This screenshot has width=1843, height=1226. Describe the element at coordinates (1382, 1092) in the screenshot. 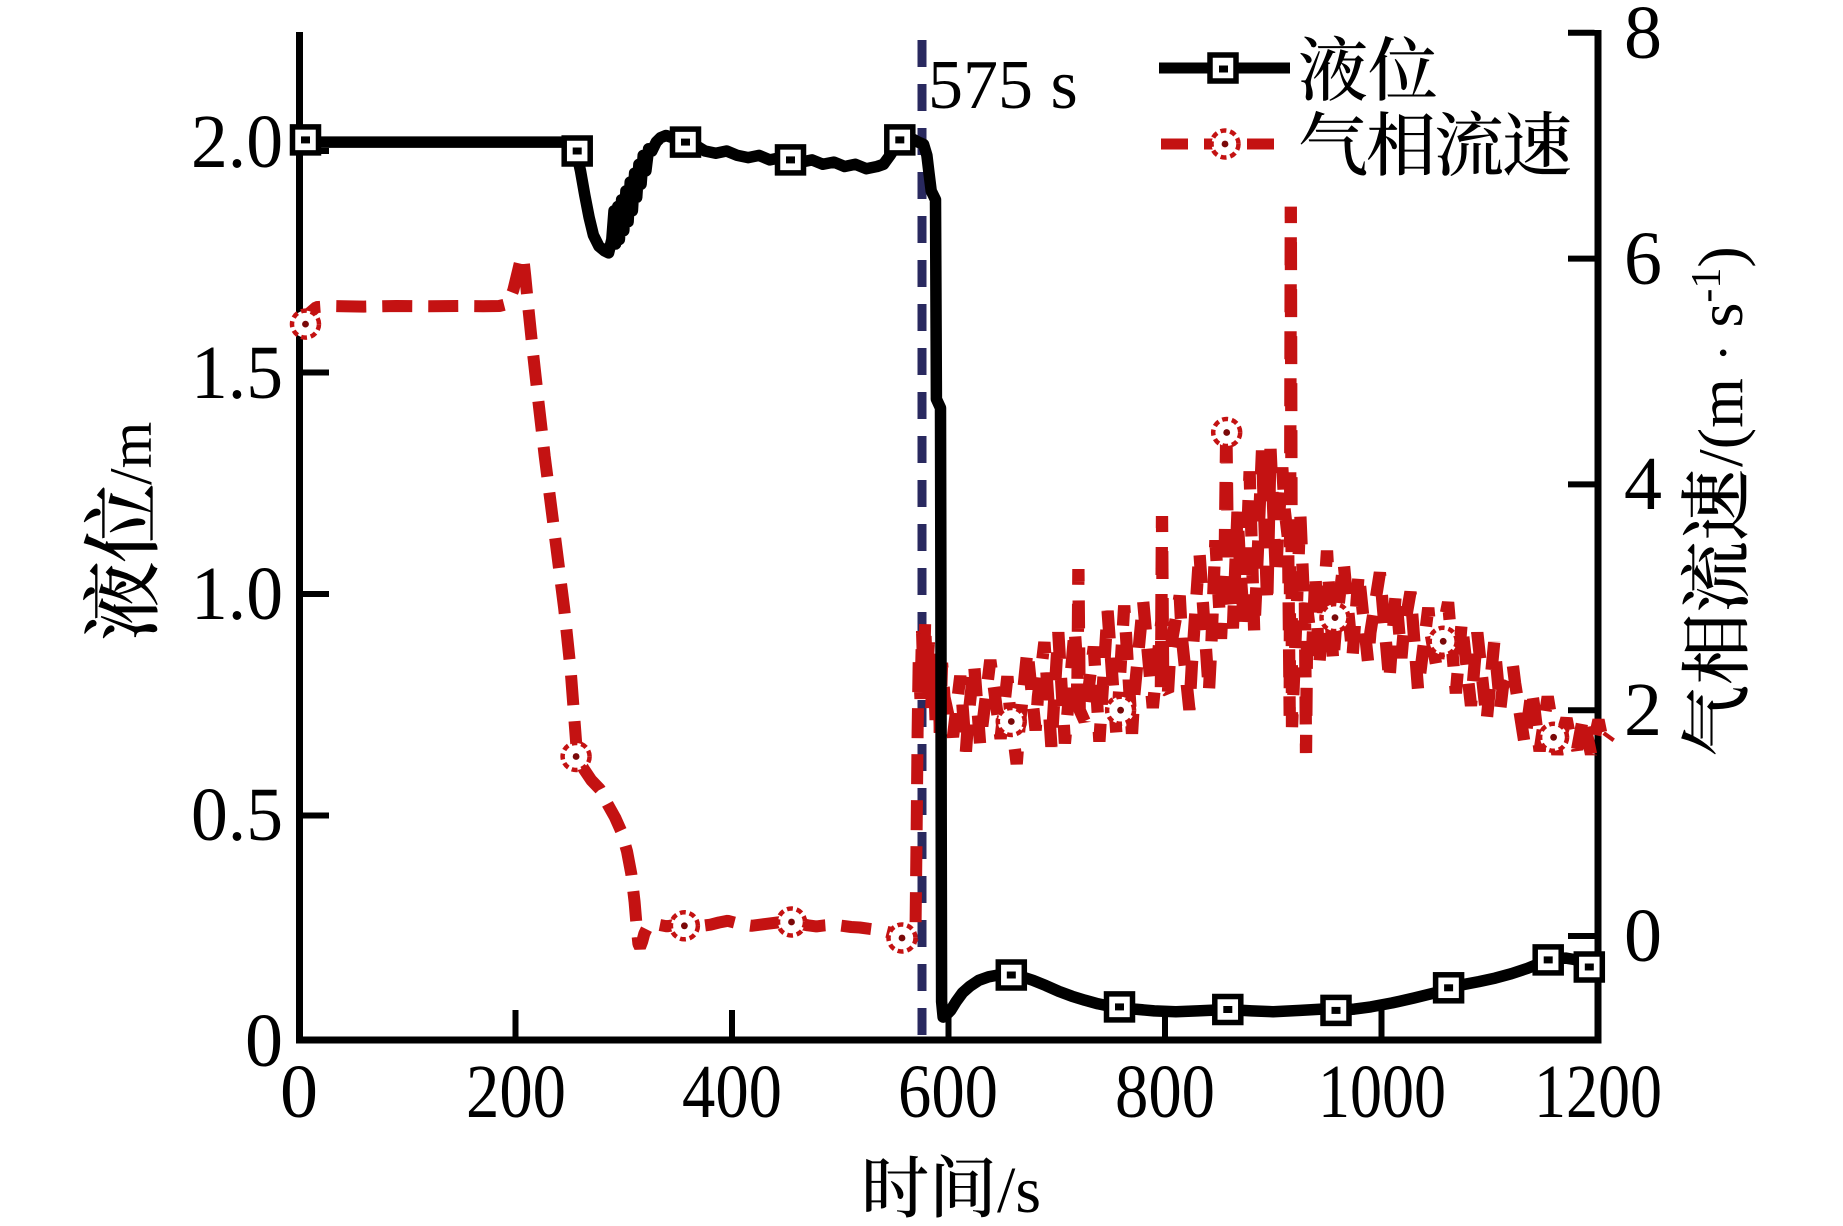

I see `svg-text: 1000` at that location.